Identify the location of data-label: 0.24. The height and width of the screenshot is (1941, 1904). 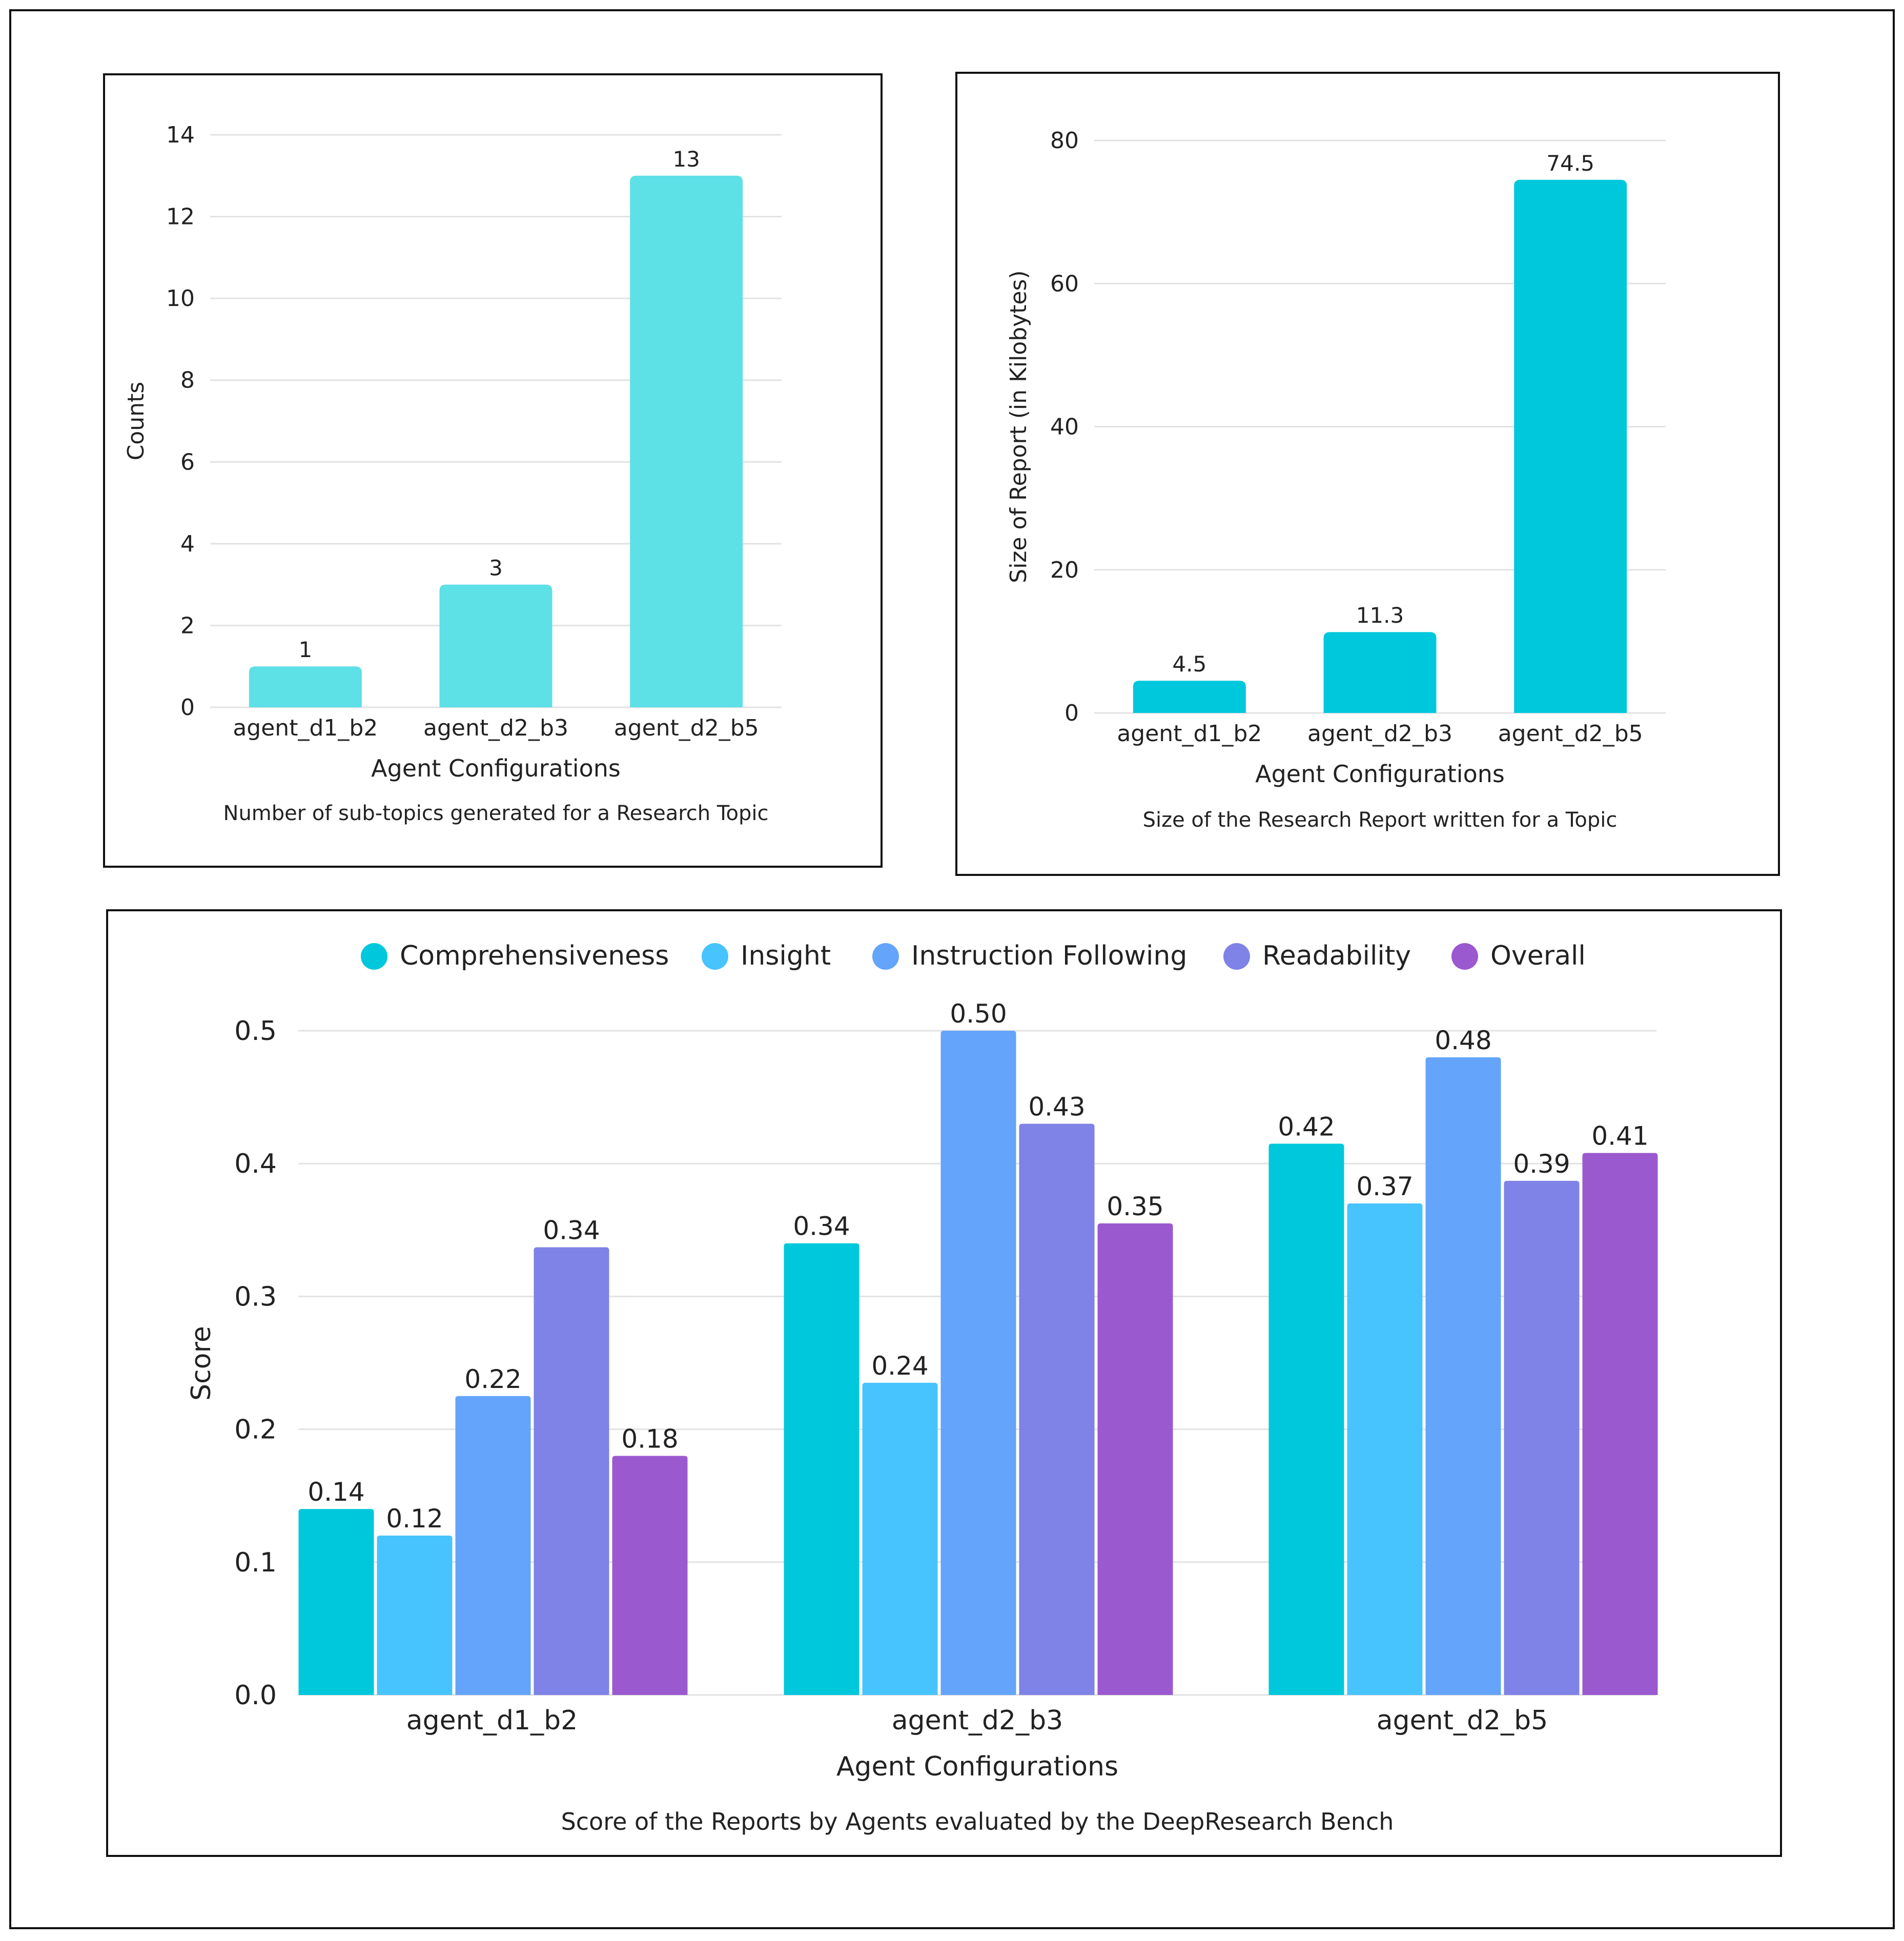
(899, 1366).